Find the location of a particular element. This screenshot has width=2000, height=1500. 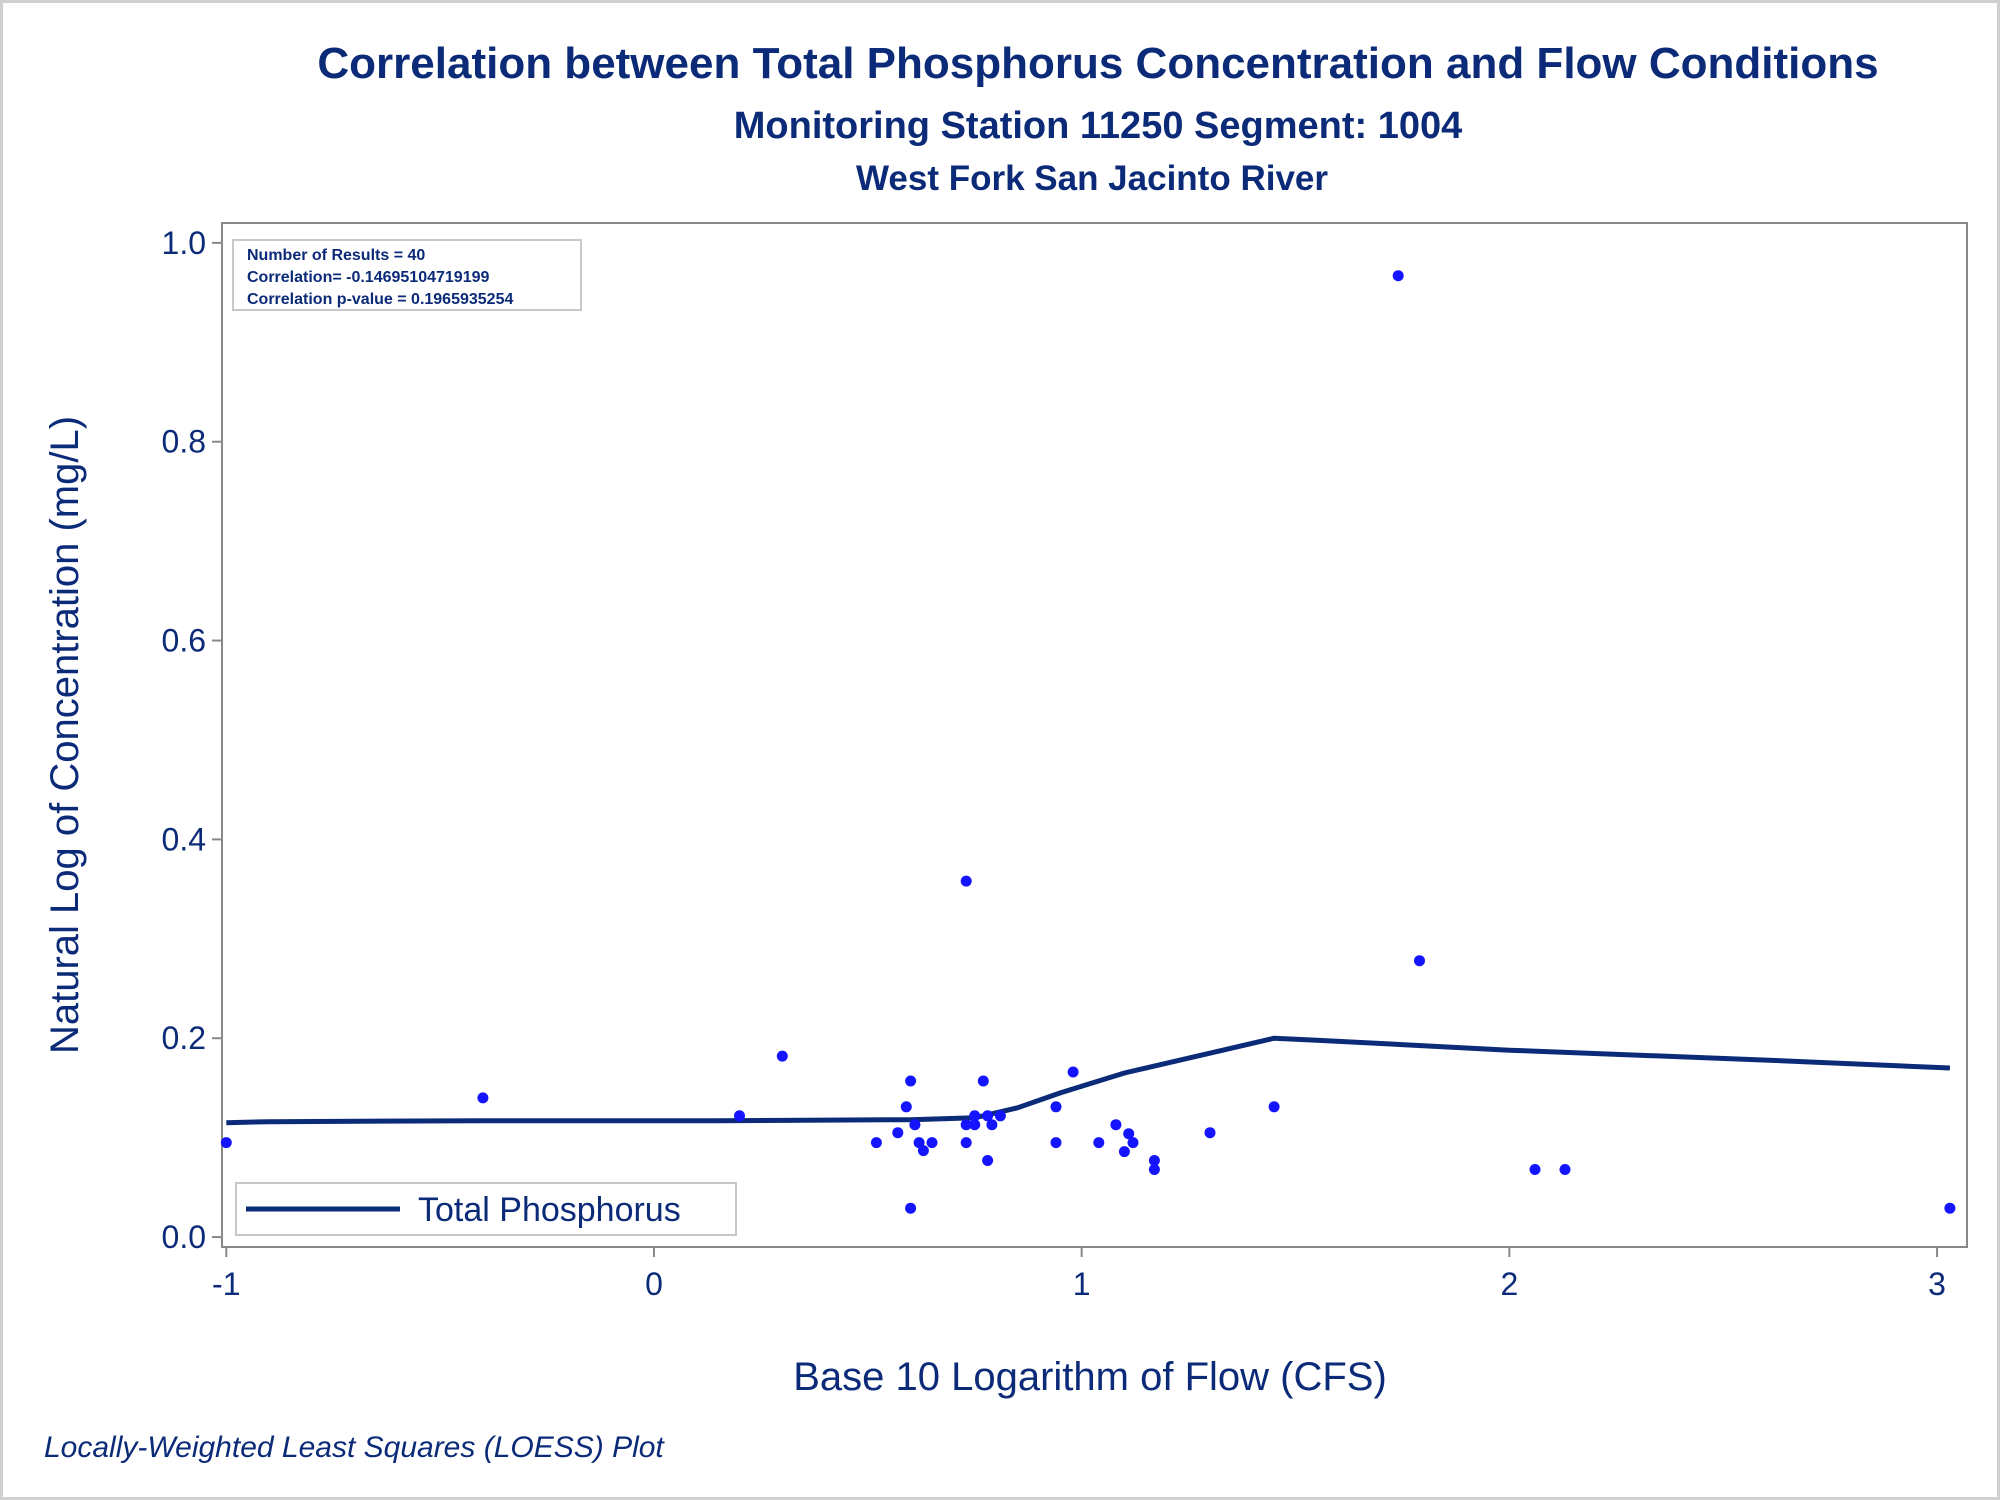

x-axis: -1 0 1 2 3 is located at coordinates (1079, 1274).